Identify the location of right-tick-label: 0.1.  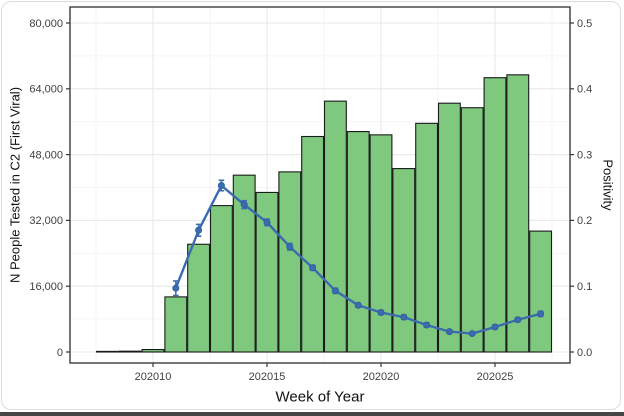
(584, 287).